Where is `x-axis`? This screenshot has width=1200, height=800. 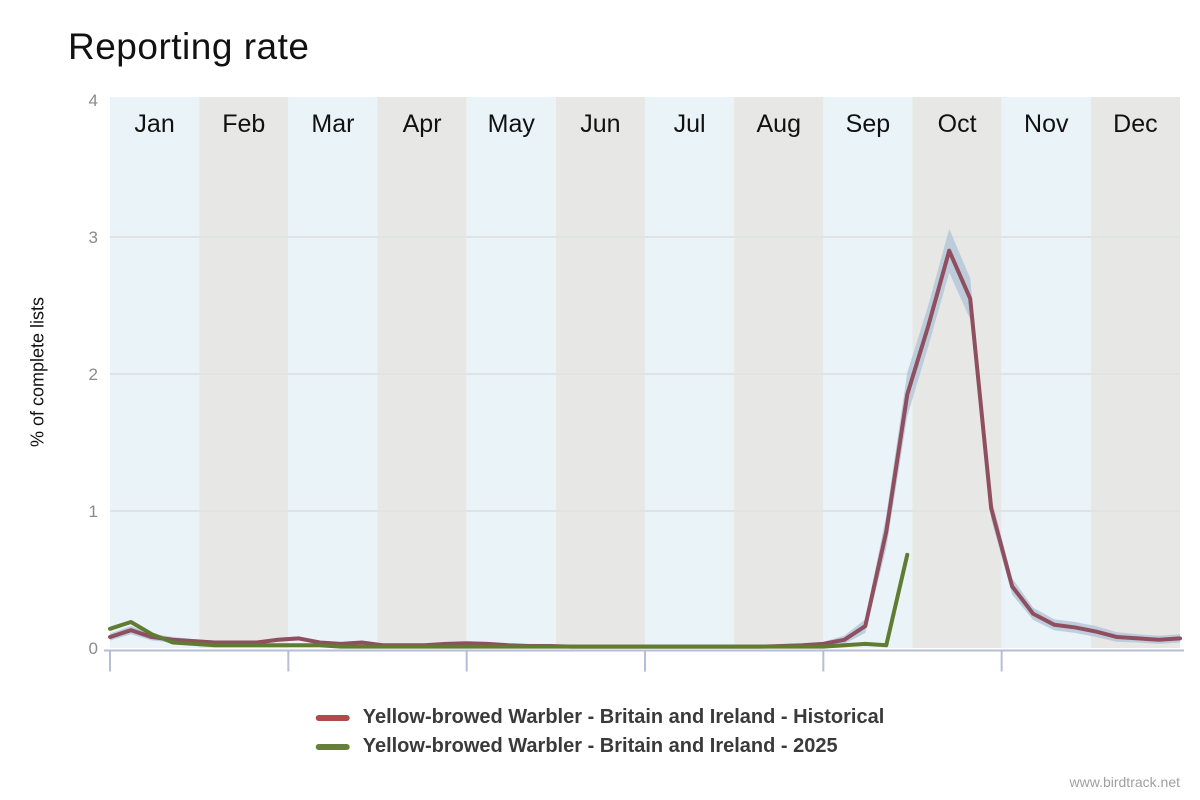 x-axis is located at coordinates (644, 660).